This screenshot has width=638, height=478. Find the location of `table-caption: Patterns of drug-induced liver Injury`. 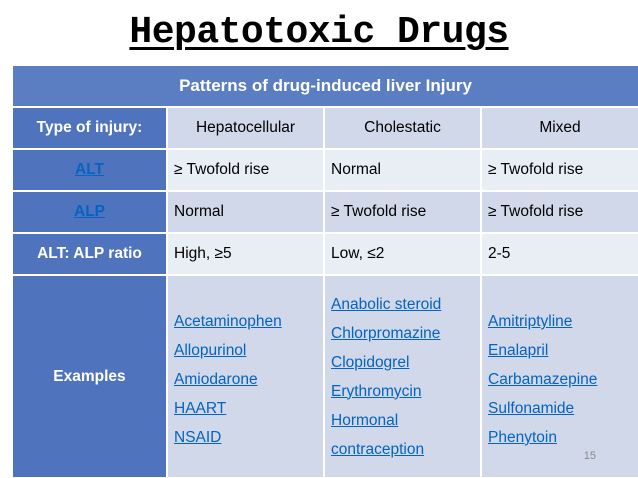

table-caption: Patterns of drug-induced liver Injury is located at coordinates (324, 86).